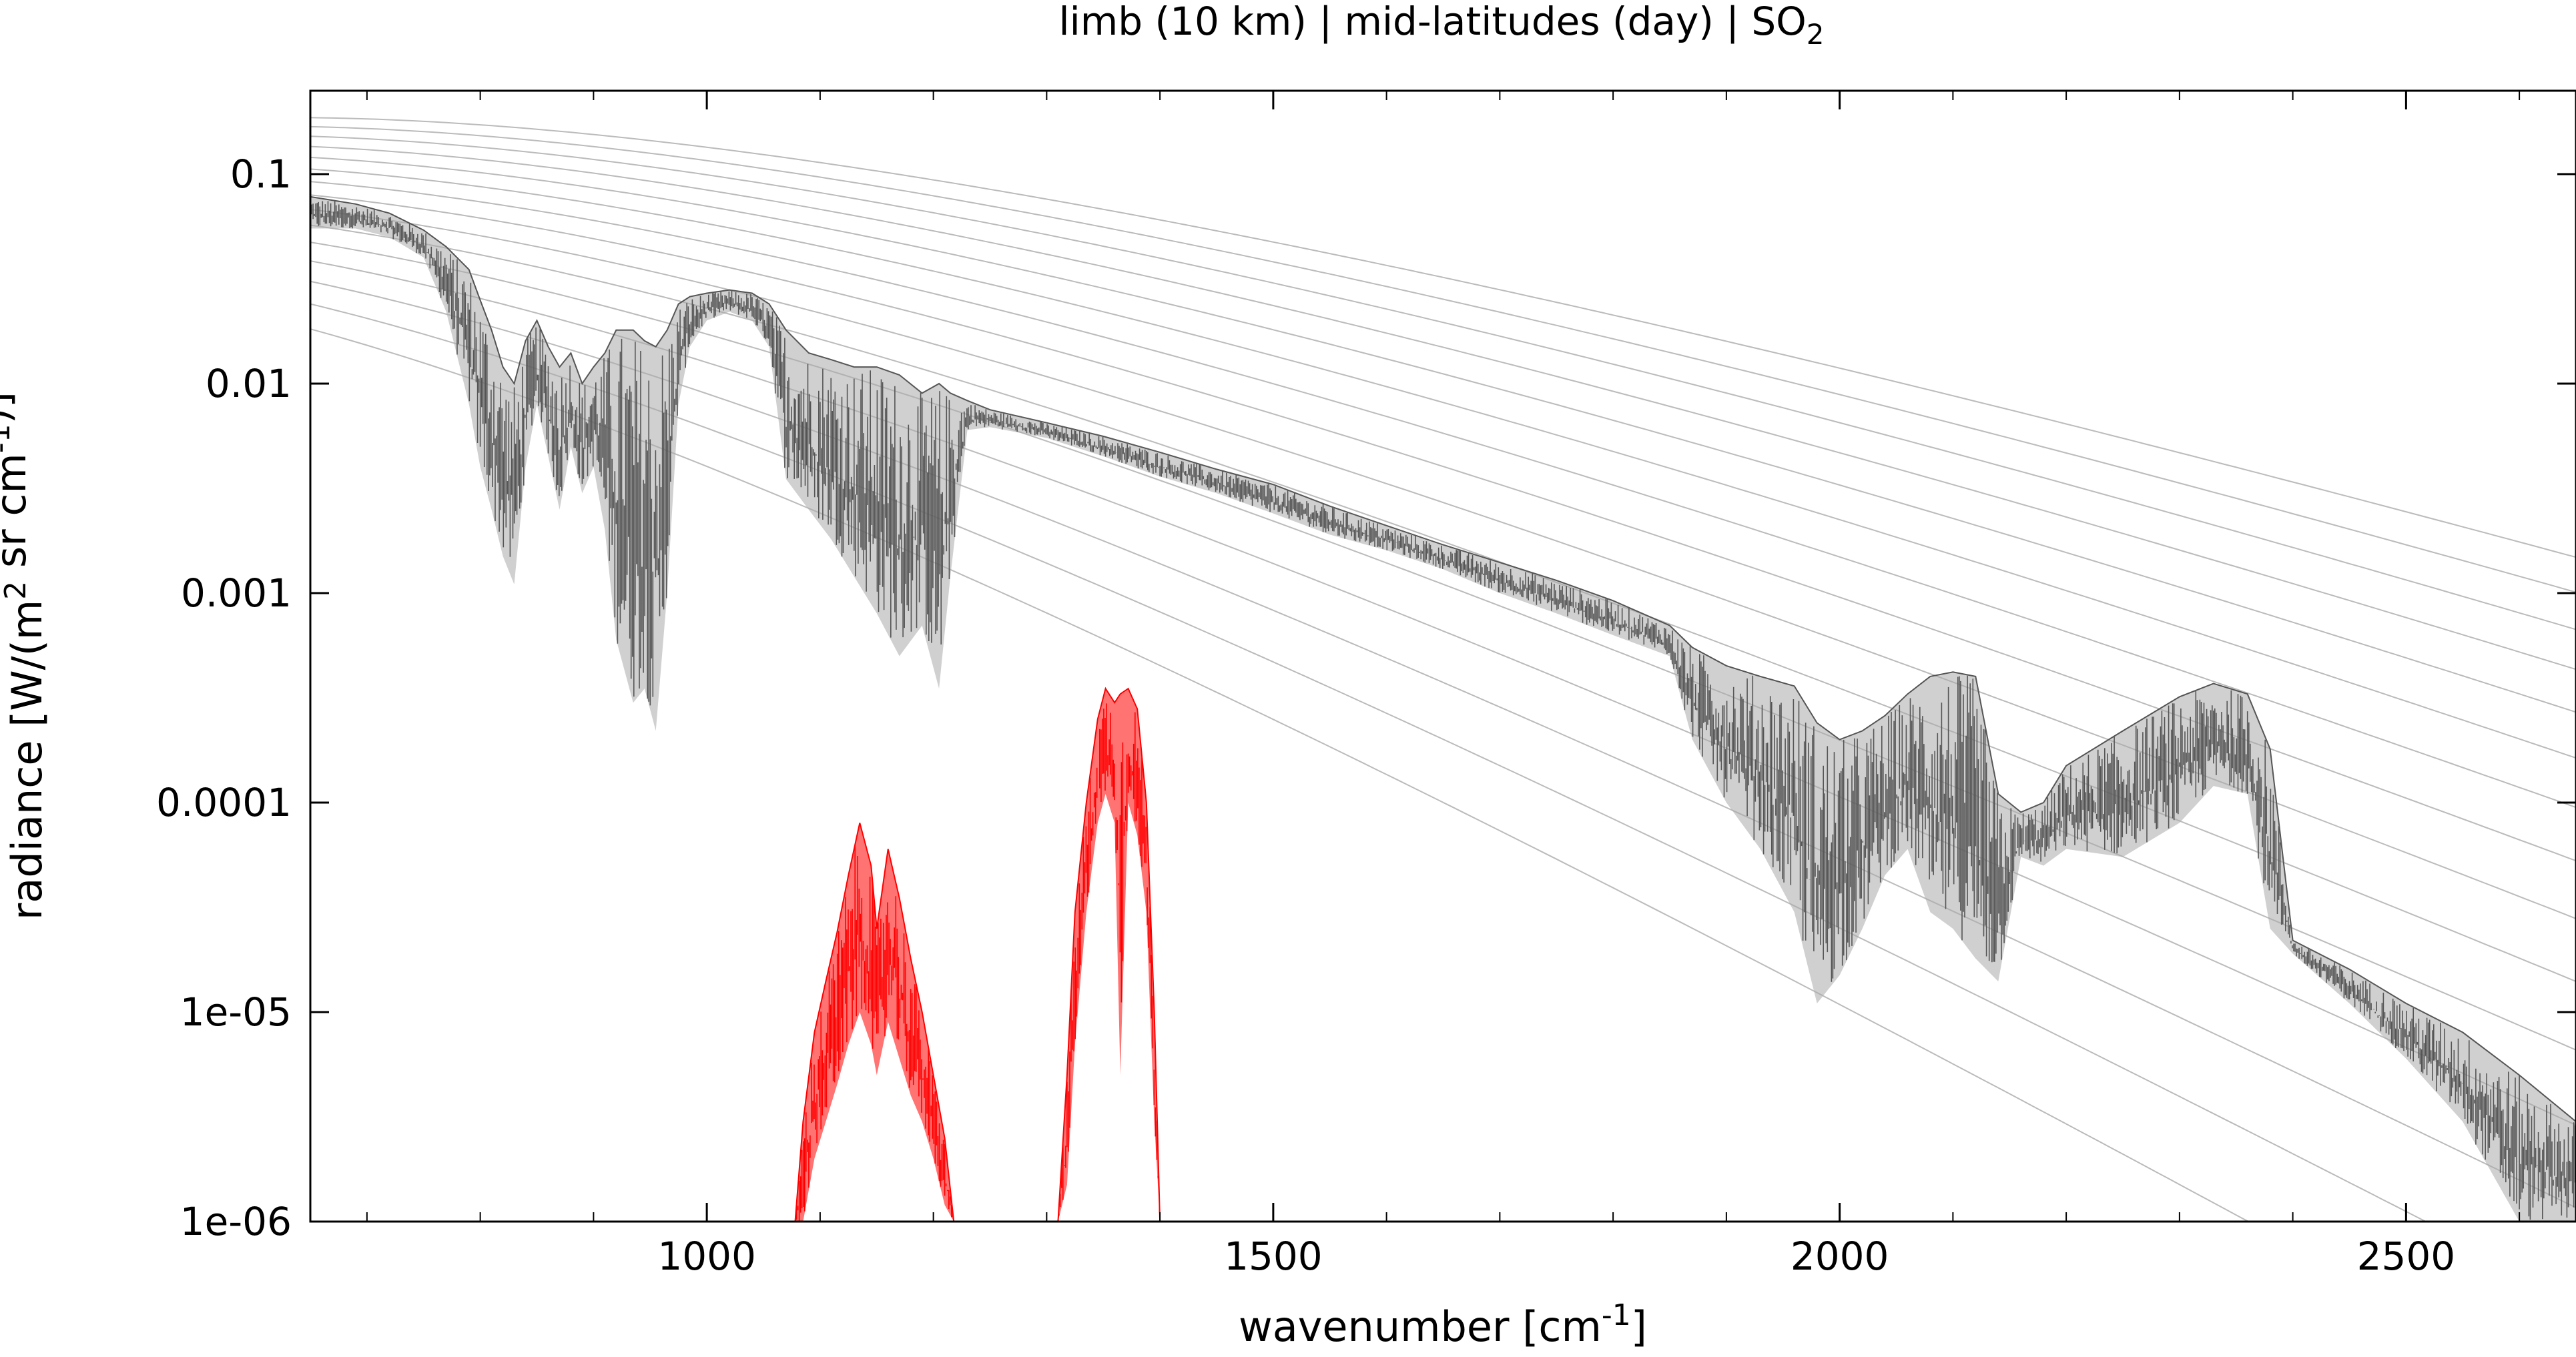 This screenshot has height=1357, width=2576. What do you see at coordinates (236, 593) in the screenshot?
I see `y-tick-label-0.001: 0.001` at bounding box center [236, 593].